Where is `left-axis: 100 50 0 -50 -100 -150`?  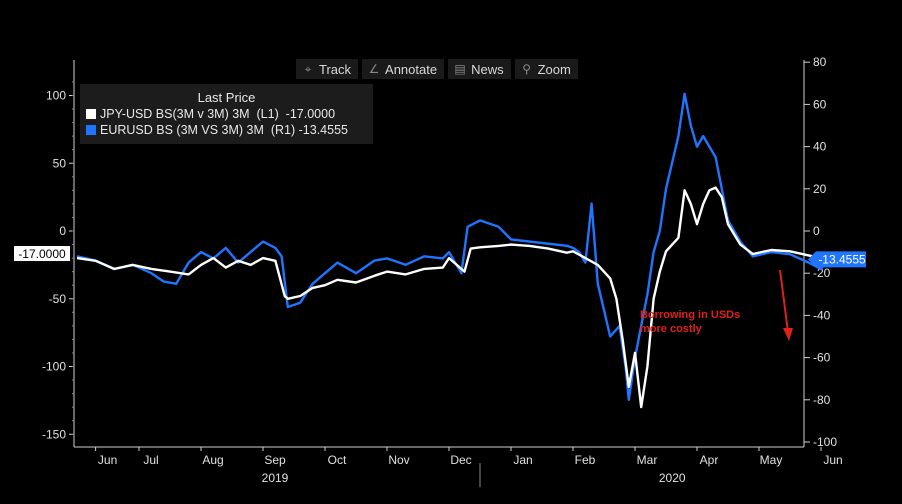
left-axis: 100 50 0 -50 -100 -150 is located at coordinates (58, 261).